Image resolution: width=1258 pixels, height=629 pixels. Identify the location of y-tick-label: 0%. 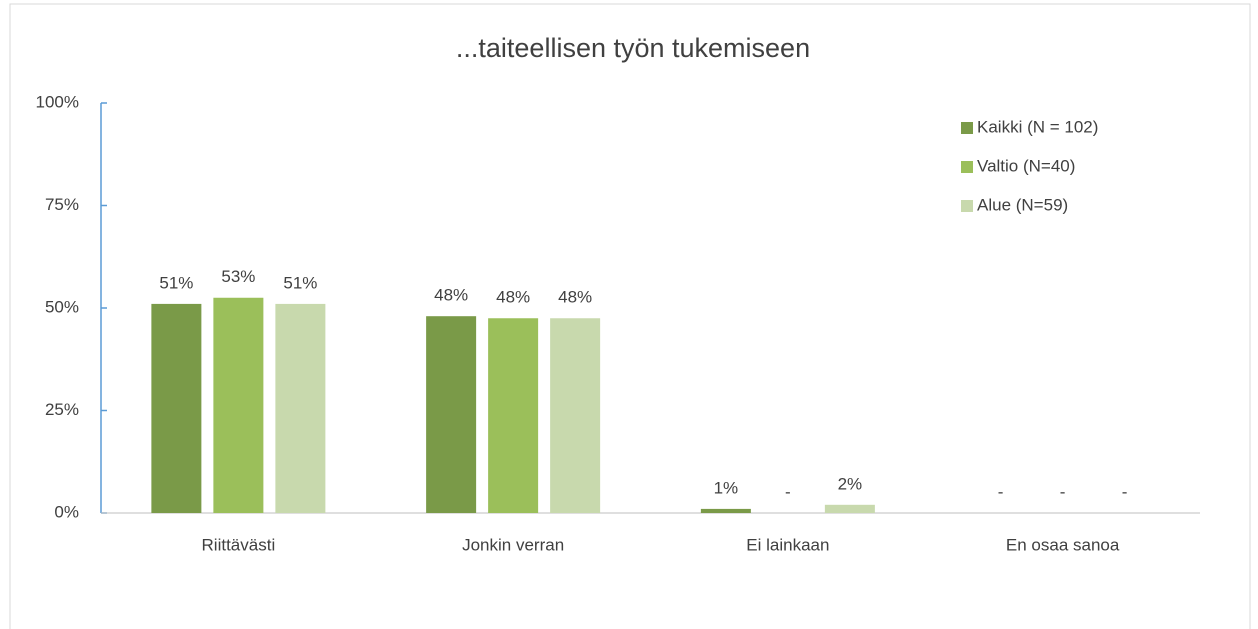
(66, 511).